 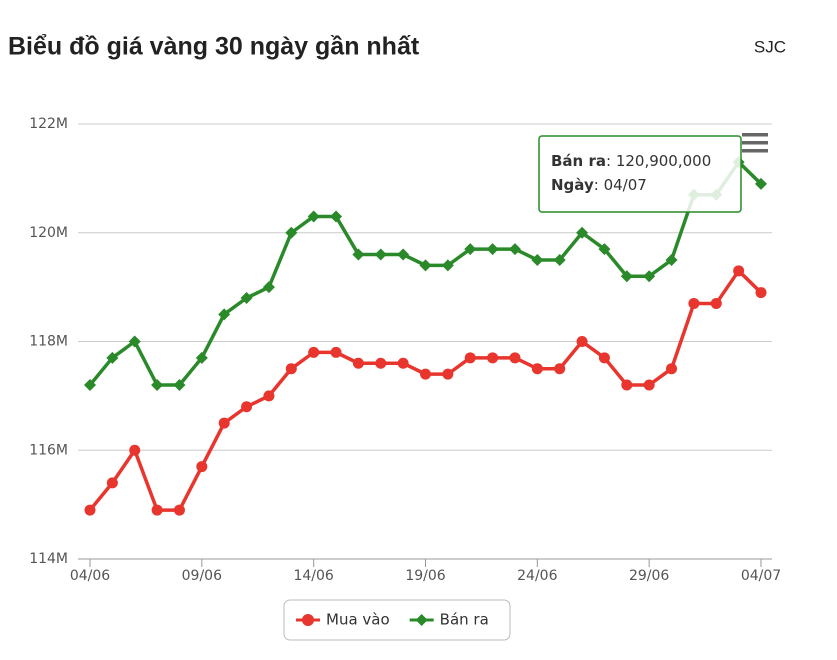 What do you see at coordinates (358, 620) in the screenshot?
I see `legend-label: Mua vào` at bounding box center [358, 620].